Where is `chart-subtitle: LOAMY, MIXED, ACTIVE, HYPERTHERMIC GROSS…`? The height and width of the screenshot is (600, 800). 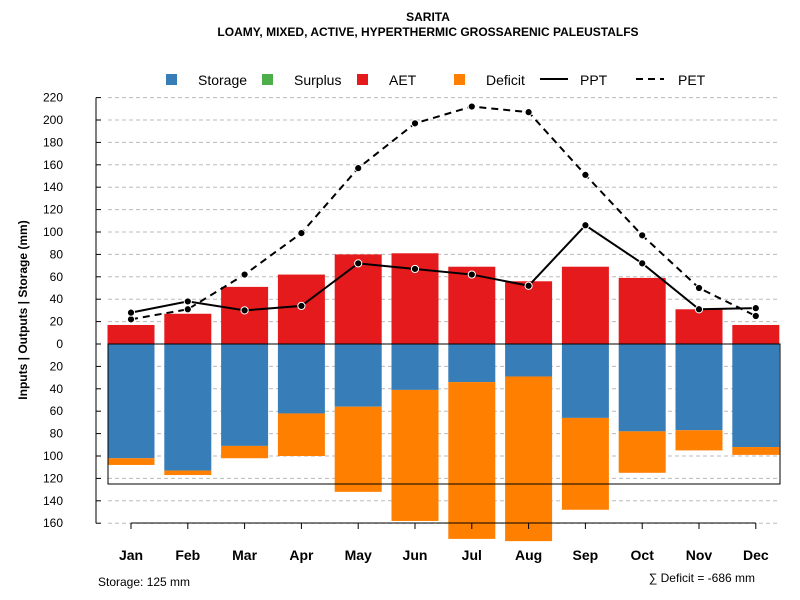 chart-subtitle: LOAMY, MIXED, ACTIVE, HYPERTHERMIC GROSS… is located at coordinates (427, 32).